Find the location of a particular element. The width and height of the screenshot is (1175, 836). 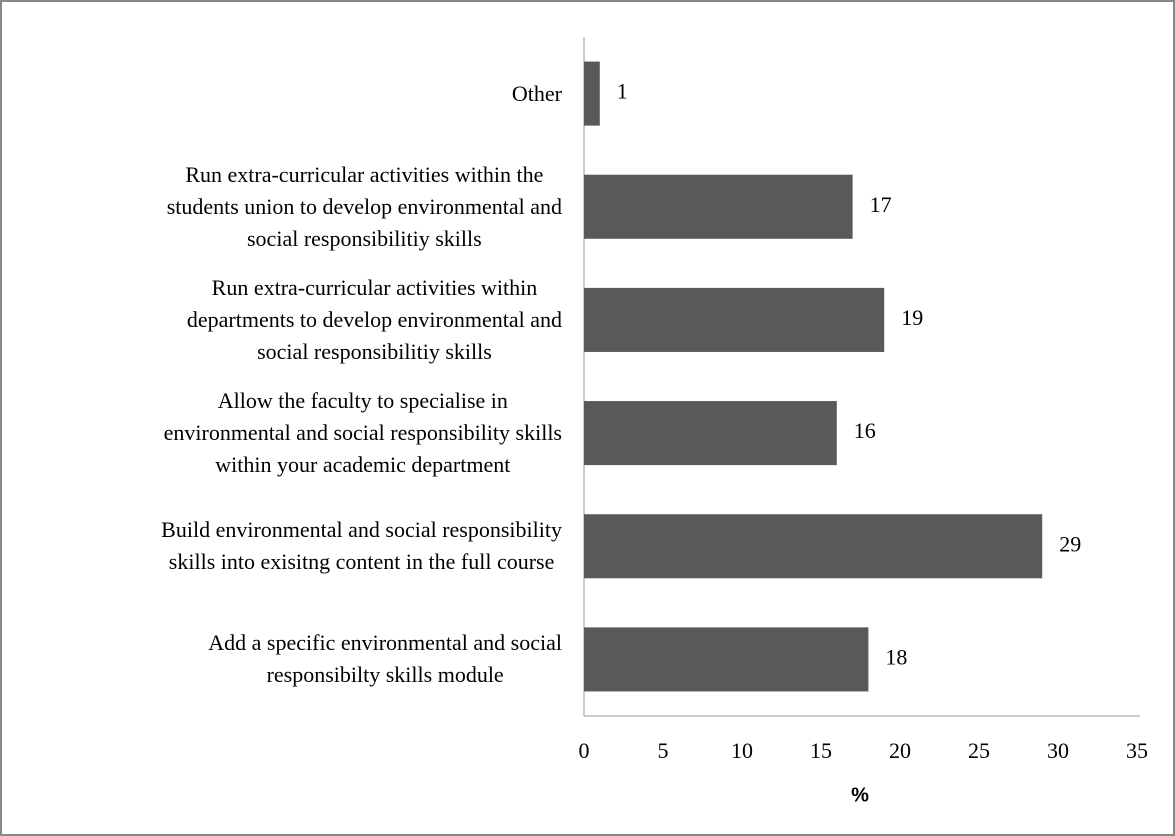

x-tick-label: 20 is located at coordinates (900, 750).